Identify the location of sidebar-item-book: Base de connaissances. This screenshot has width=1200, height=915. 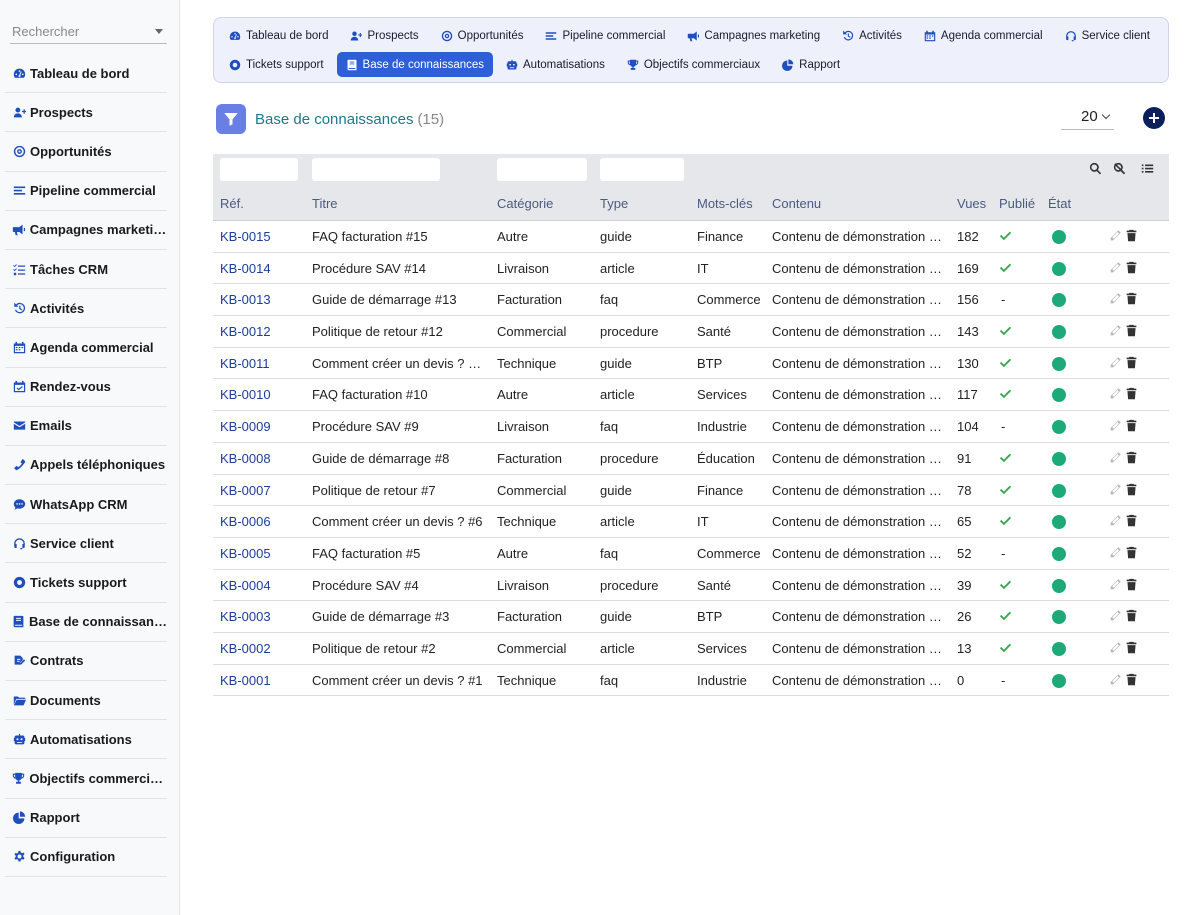
(86, 622).